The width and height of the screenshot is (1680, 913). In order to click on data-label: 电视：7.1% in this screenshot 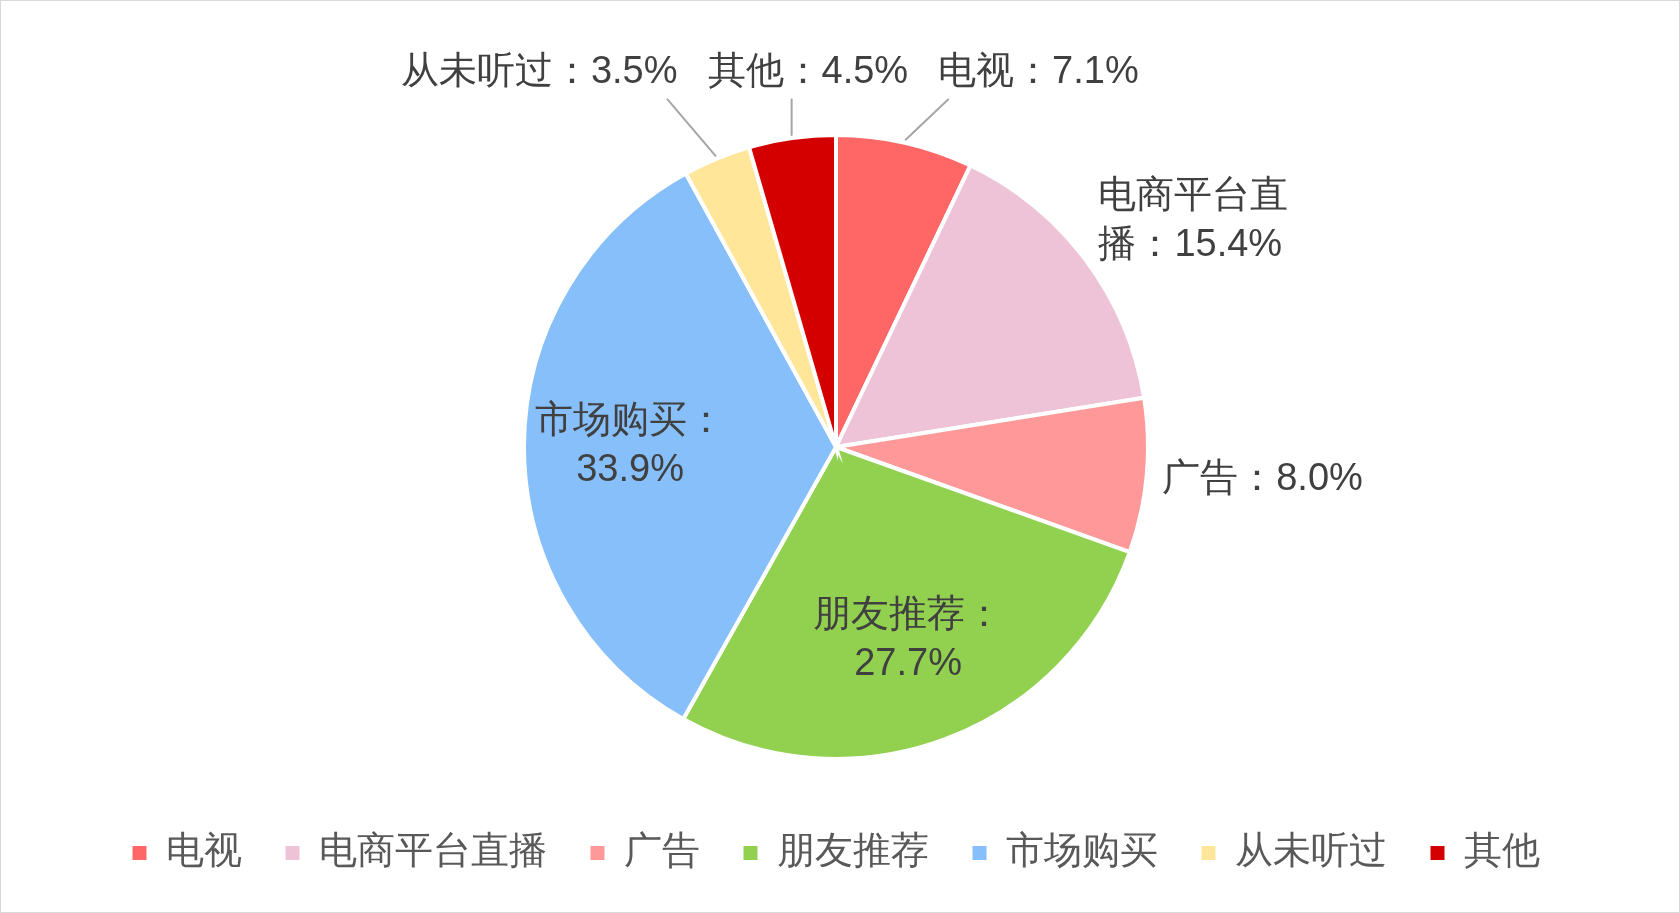, I will do `click(1038, 70)`.